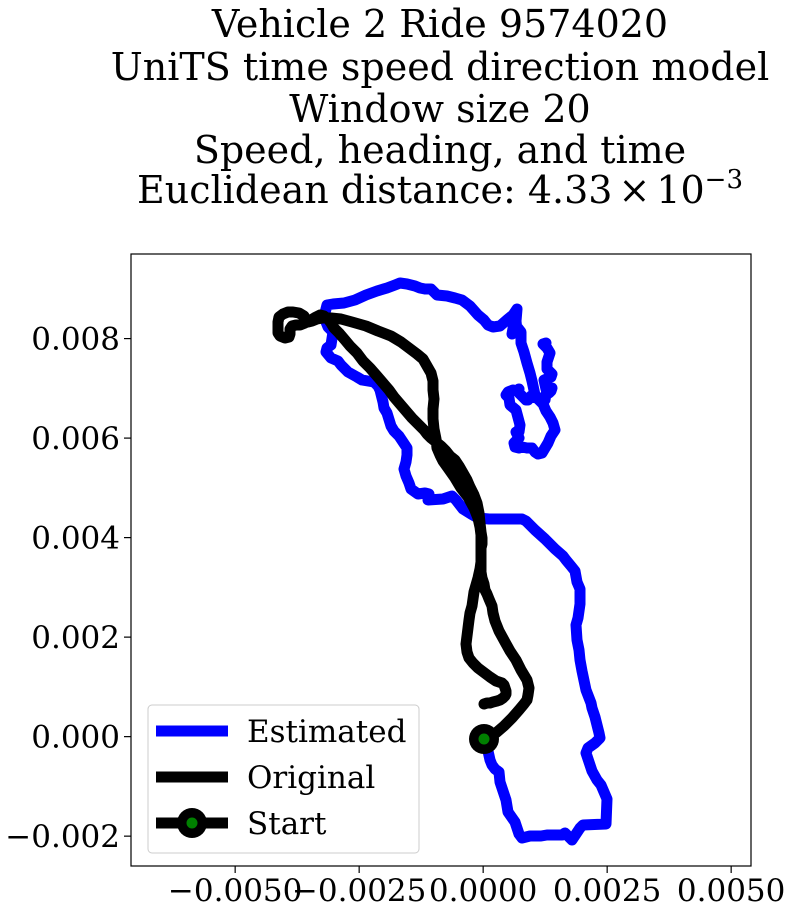 The image size is (797, 916). What do you see at coordinates (75, 439) in the screenshot?
I see `y-tick-label: 0.006` at bounding box center [75, 439].